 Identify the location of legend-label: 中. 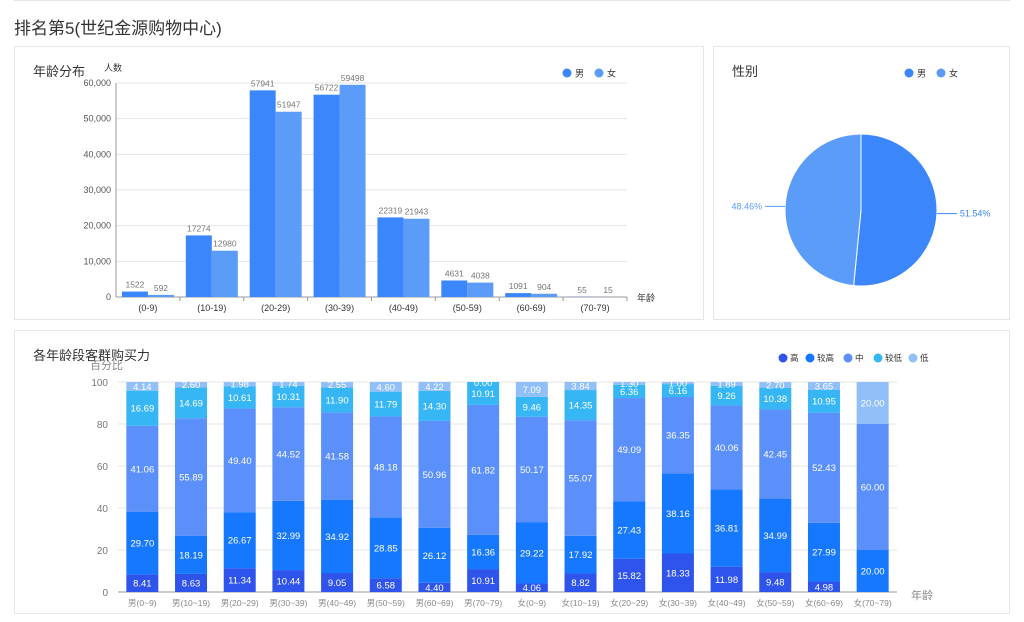
(859, 358).